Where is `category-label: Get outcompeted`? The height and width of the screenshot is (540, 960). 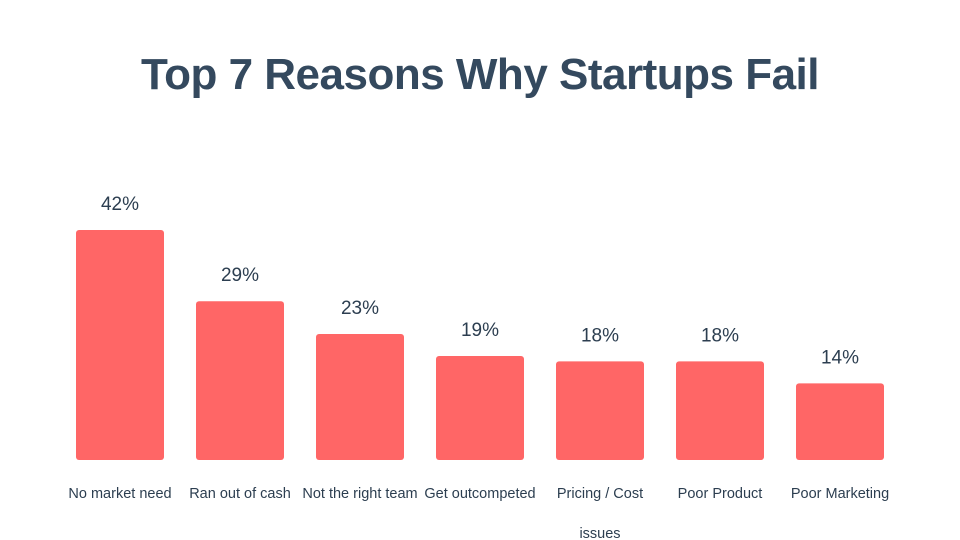 category-label: Get outcompeted is located at coordinates (479, 494).